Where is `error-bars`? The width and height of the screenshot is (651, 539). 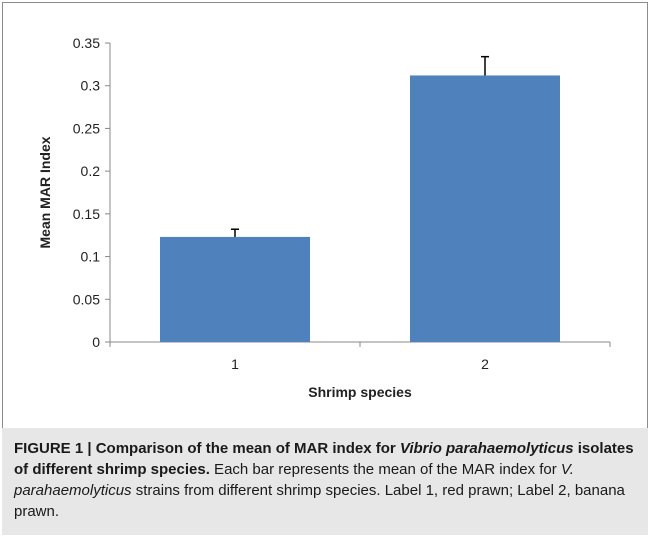 error-bars is located at coordinates (360, 146).